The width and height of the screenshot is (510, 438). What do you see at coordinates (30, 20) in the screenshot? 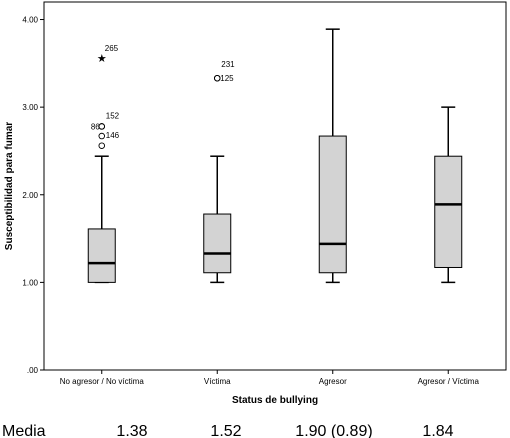
I see `y-tick-label: 4.00` at bounding box center [30, 20].